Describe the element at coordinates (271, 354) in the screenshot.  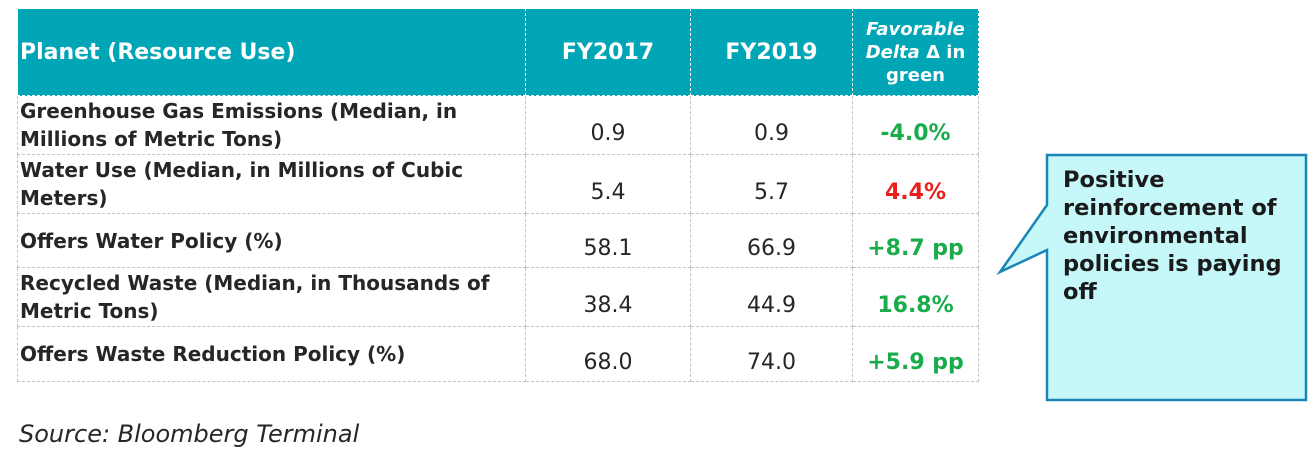
I see `metric-cell: Offers Waste Reduction Policy (%)` at that location.